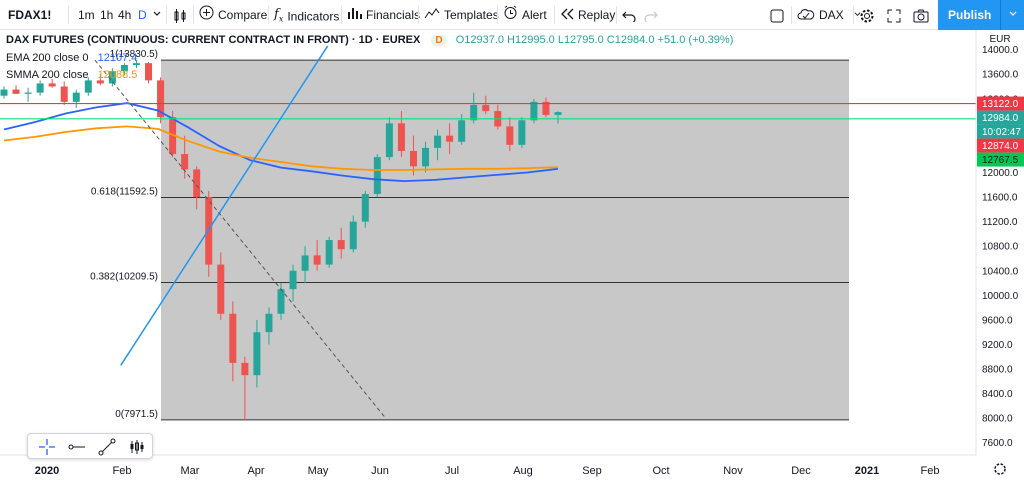 The width and height of the screenshot is (1024, 483). Describe the element at coordinates (488, 111) in the screenshot. I see `horizontal-lines` at that location.